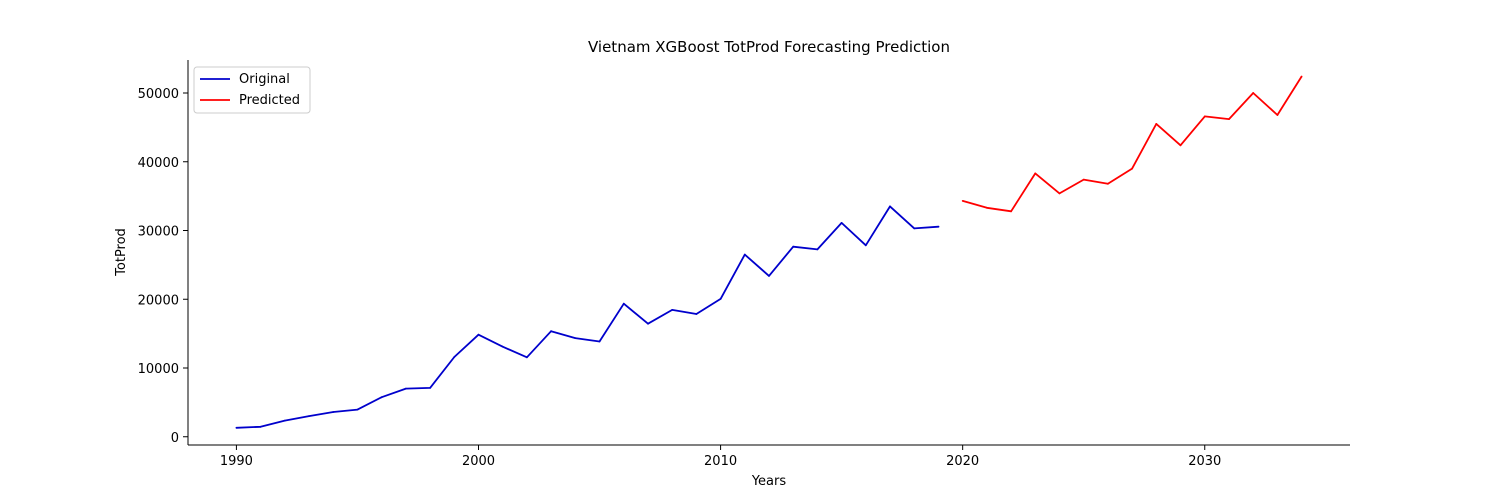 This screenshot has height=500, width=1500. I want to click on y-tick-label: 30000, so click(158, 232).